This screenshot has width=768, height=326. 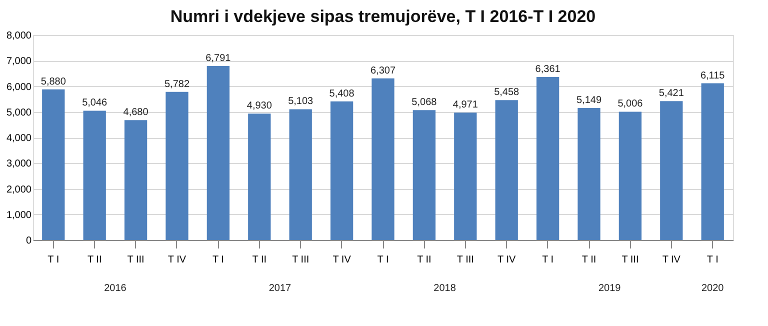 I want to click on text: 2017, so click(x=280, y=288).